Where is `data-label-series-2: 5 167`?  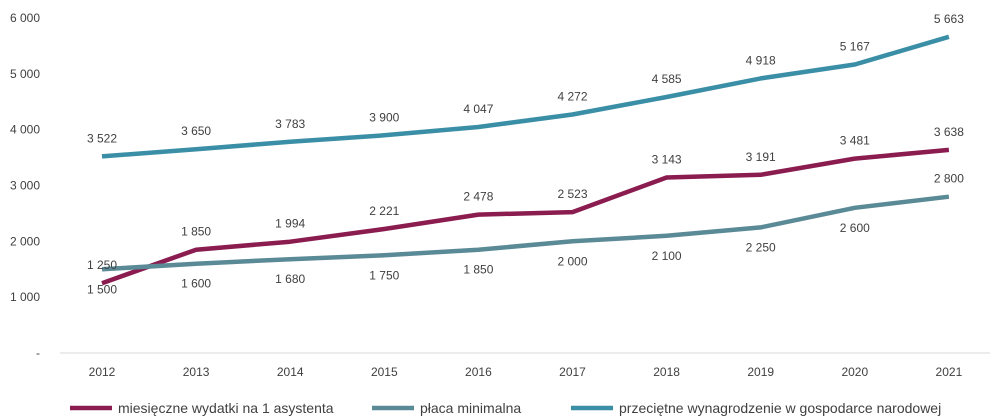
data-label-series-2: 5 167 is located at coordinates (855, 47).